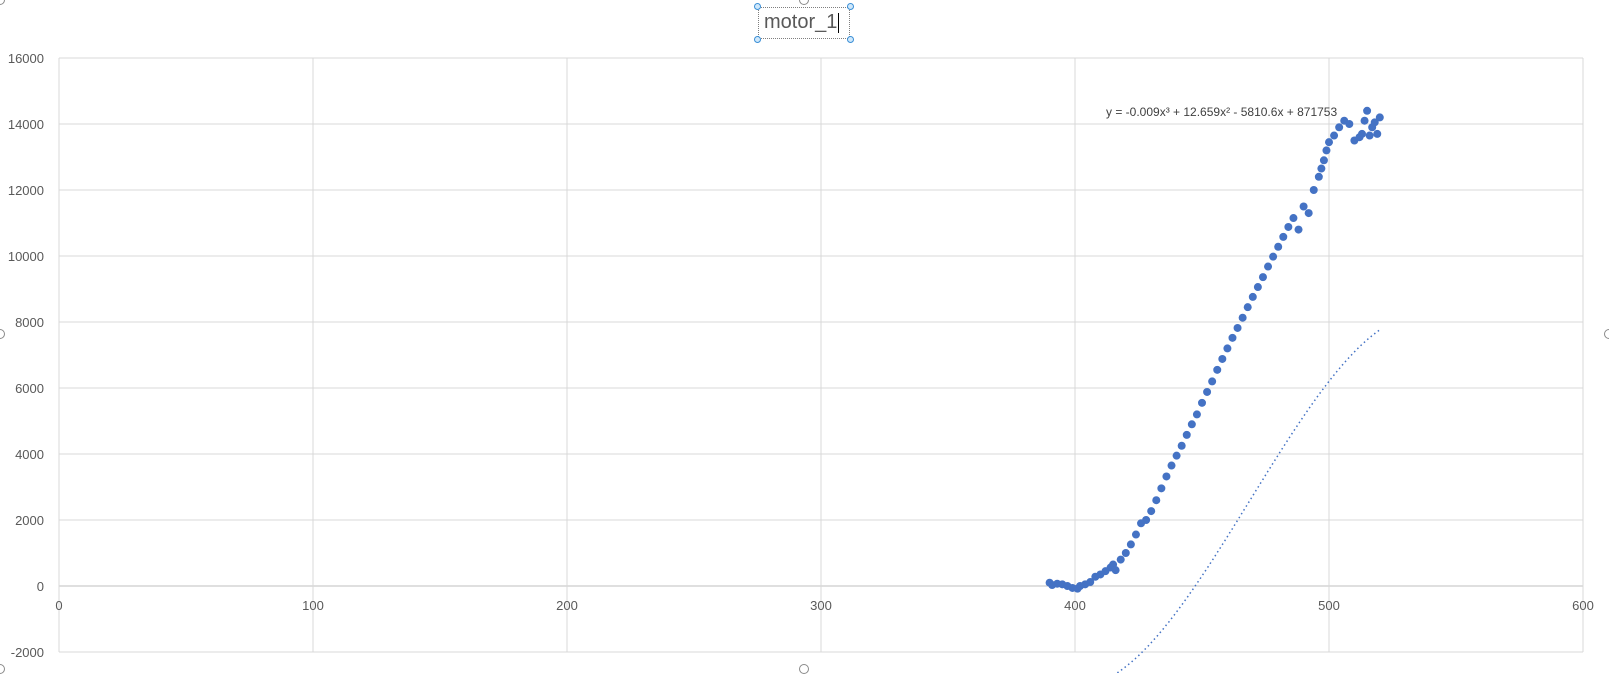  What do you see at coordinates (26, 256) in the screenshot?
I see `y-tick-label: 10000` at bounding box center [26, 256].